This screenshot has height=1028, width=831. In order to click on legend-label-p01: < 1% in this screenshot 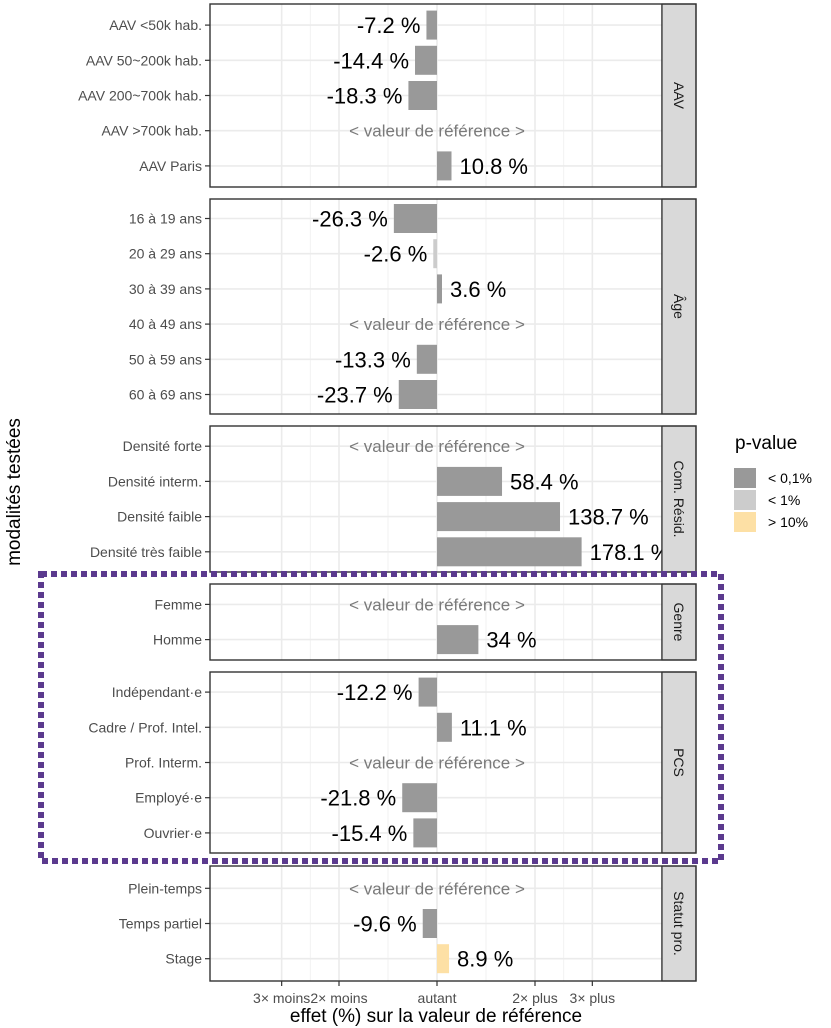, I will do `click(784, 500)`.